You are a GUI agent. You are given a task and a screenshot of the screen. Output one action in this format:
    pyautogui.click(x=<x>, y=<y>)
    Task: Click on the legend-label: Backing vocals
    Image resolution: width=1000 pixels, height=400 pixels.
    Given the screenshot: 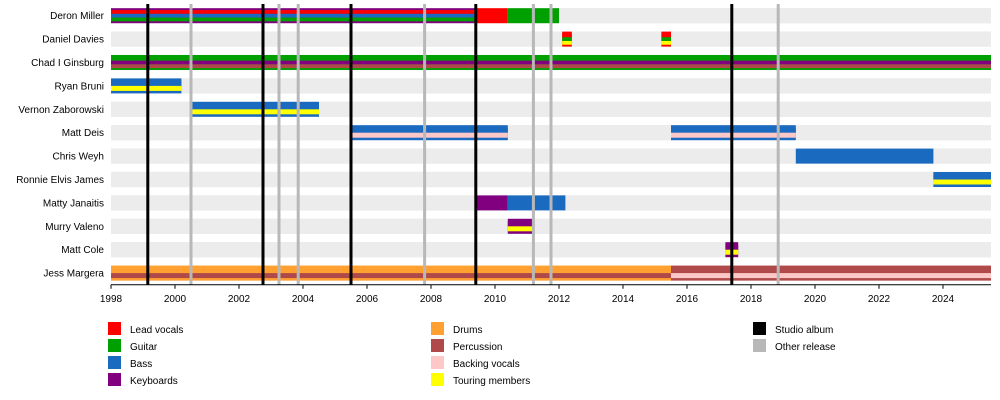 What is the action you would take?
    pyautogui.click(x=486, y=364)
    